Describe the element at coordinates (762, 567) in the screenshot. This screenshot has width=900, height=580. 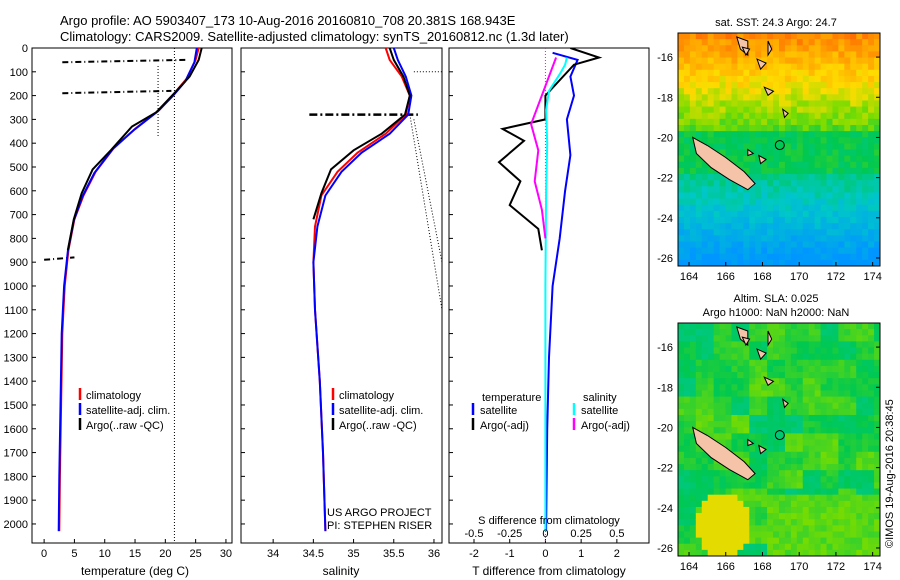
I see `sla_map-xtick-label: 168` at that location.